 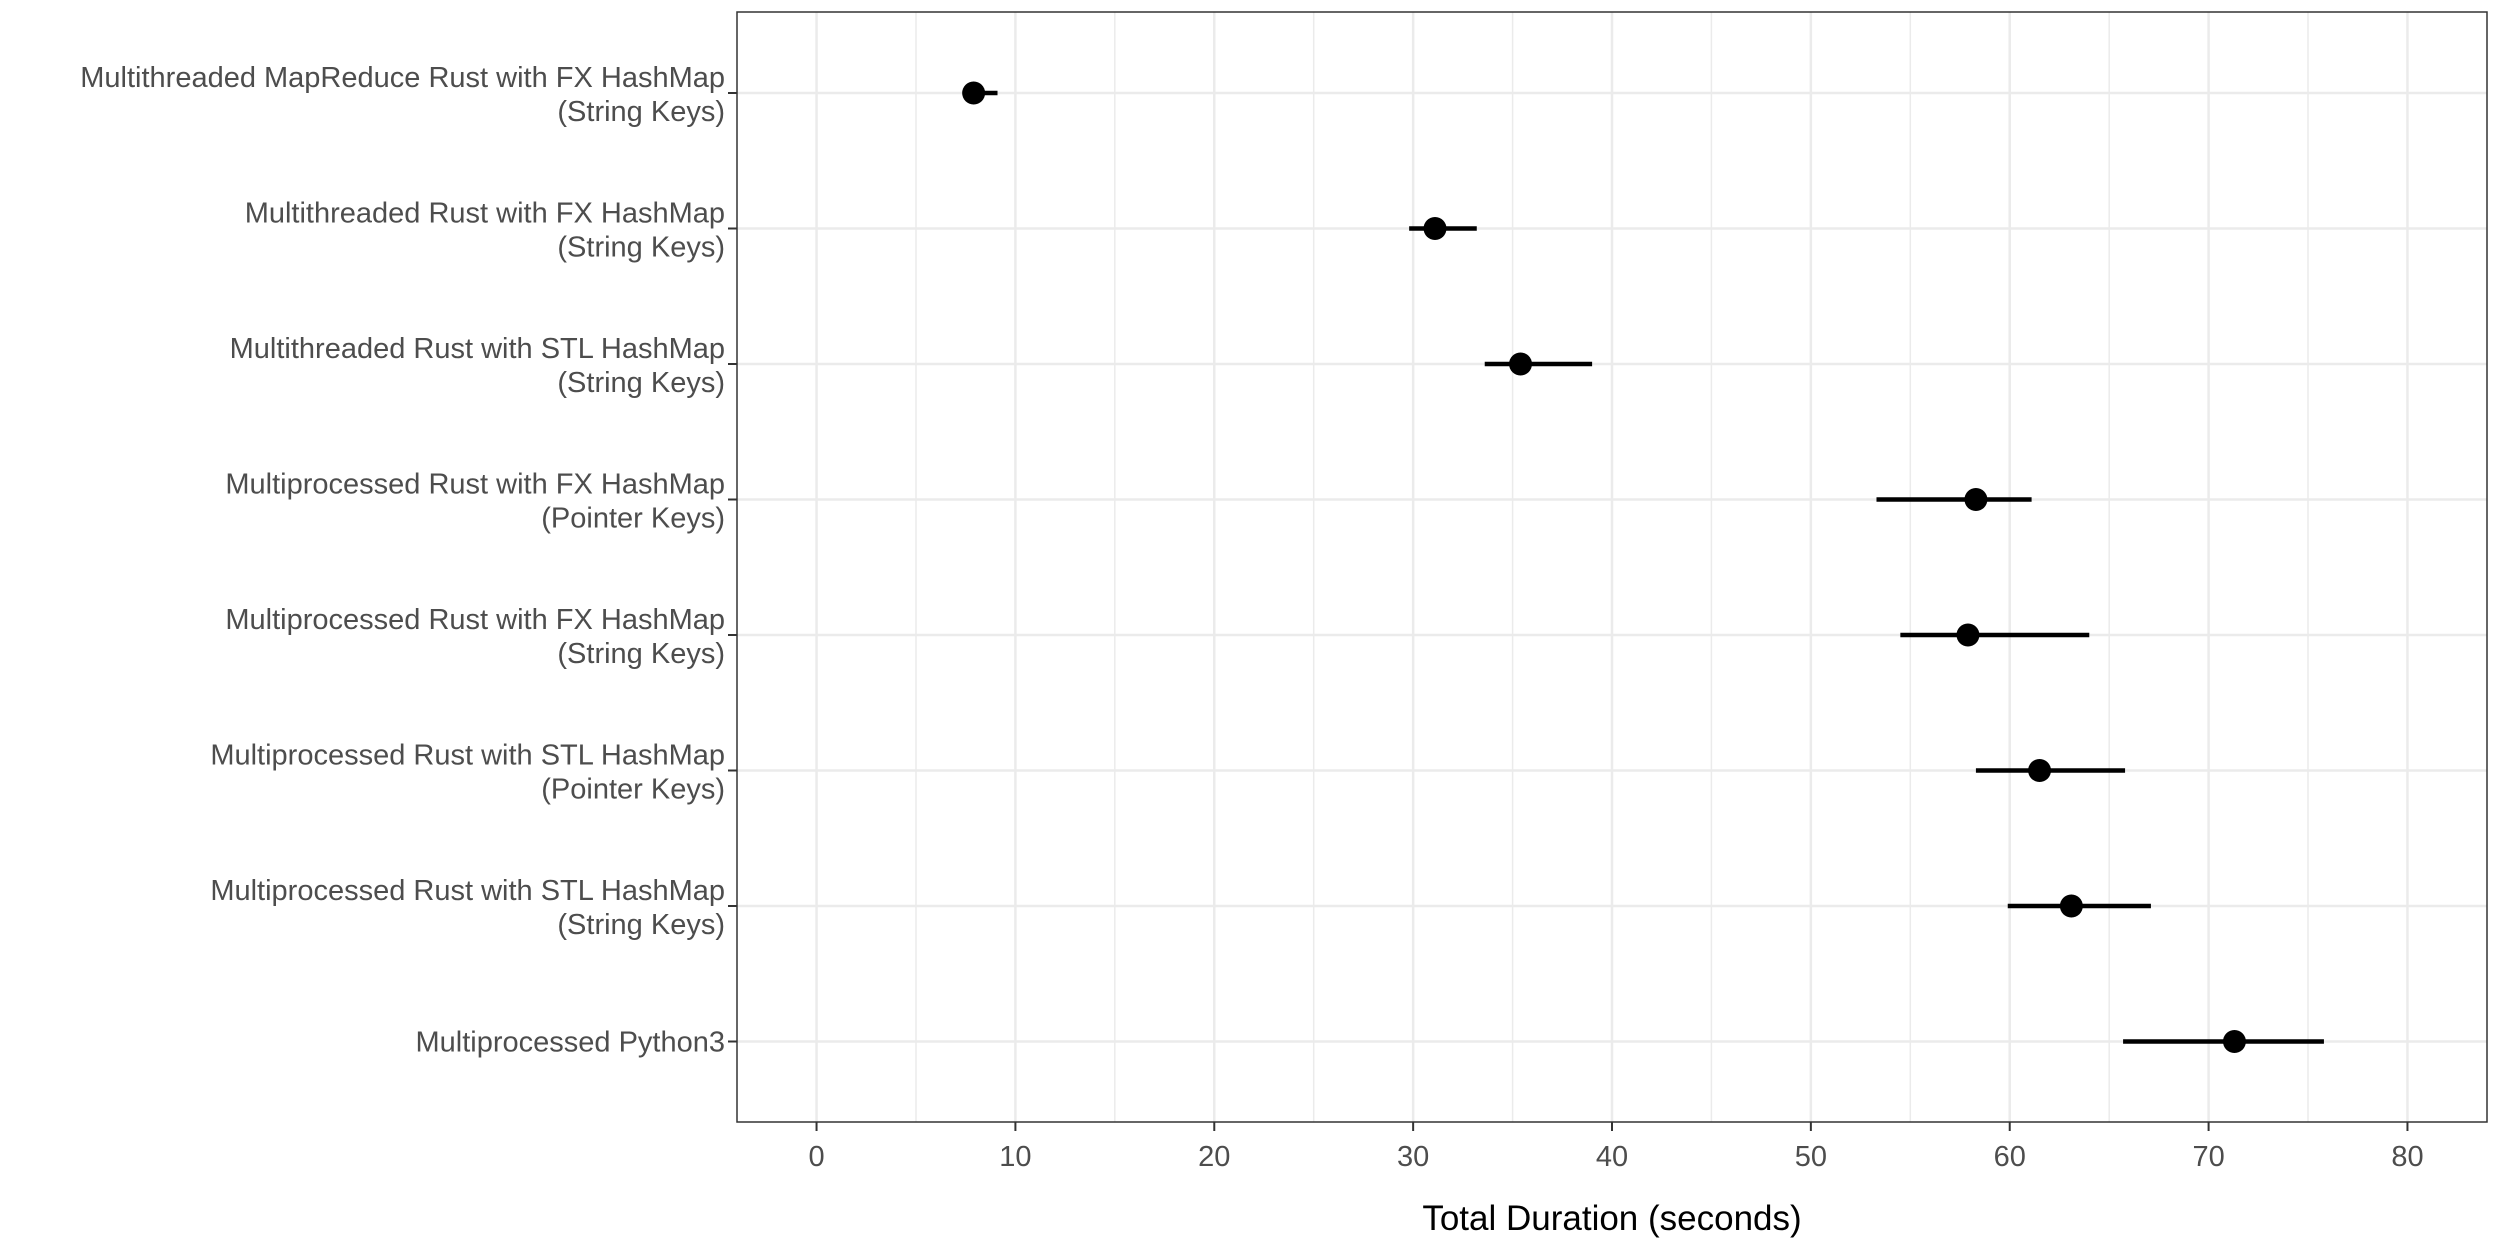 What do you see at coordinates (1413, 1157) in the screenshot?
I see `x-tick-label: 30` at bounding box center [1413, 1157].